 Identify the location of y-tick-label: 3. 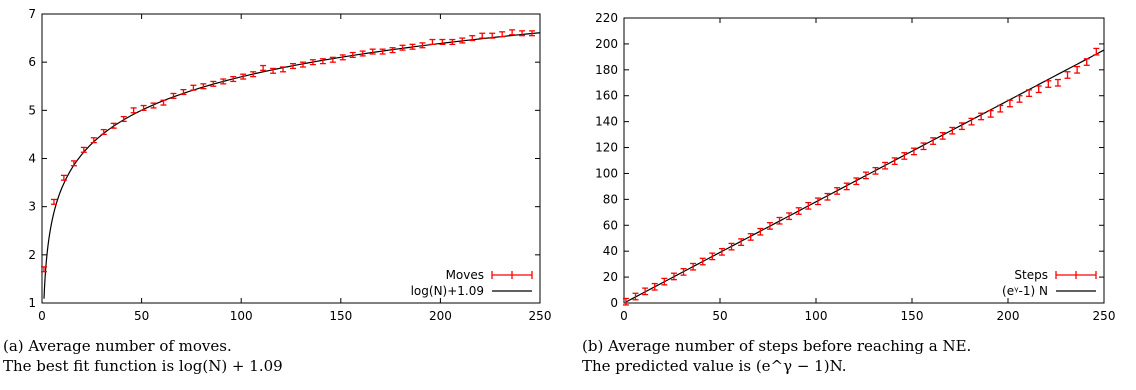
(32, 207).